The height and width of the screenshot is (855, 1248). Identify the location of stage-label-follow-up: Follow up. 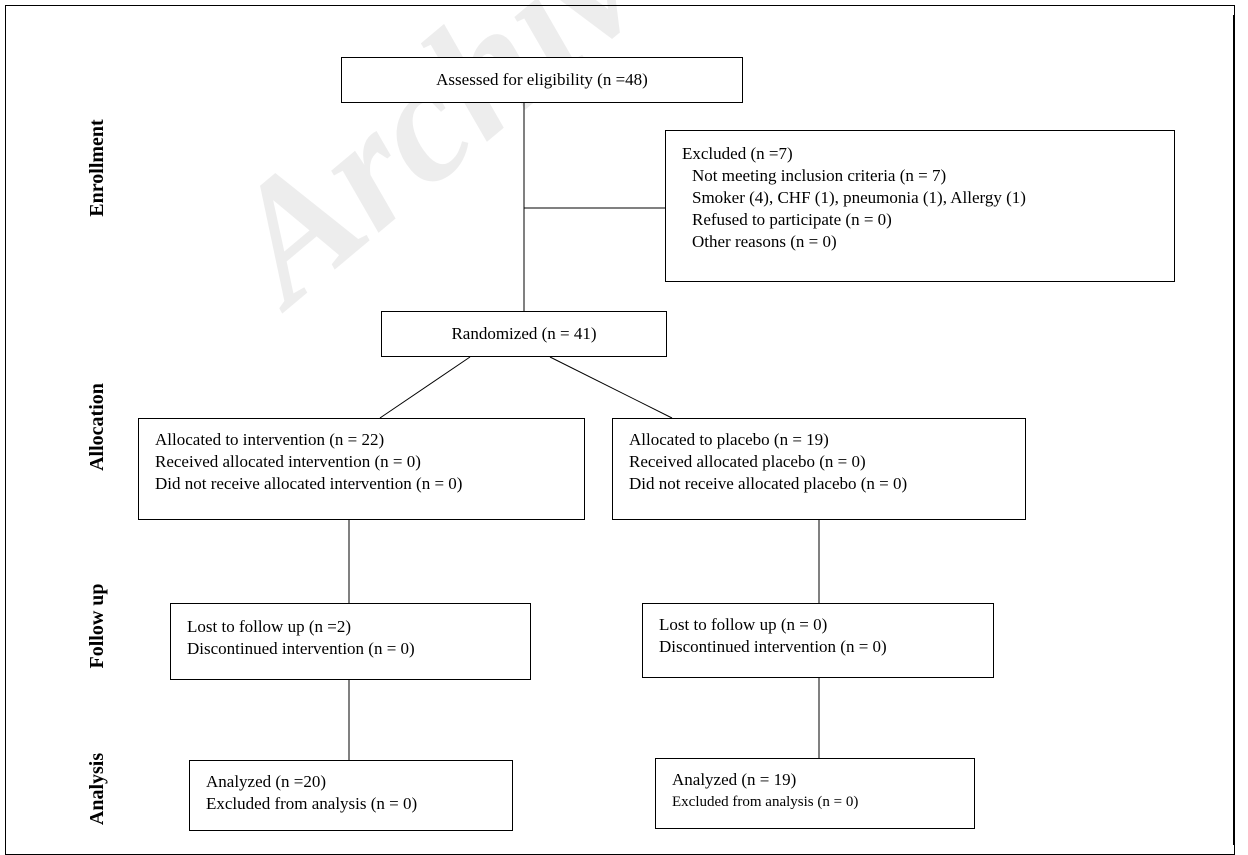
(97, 626).